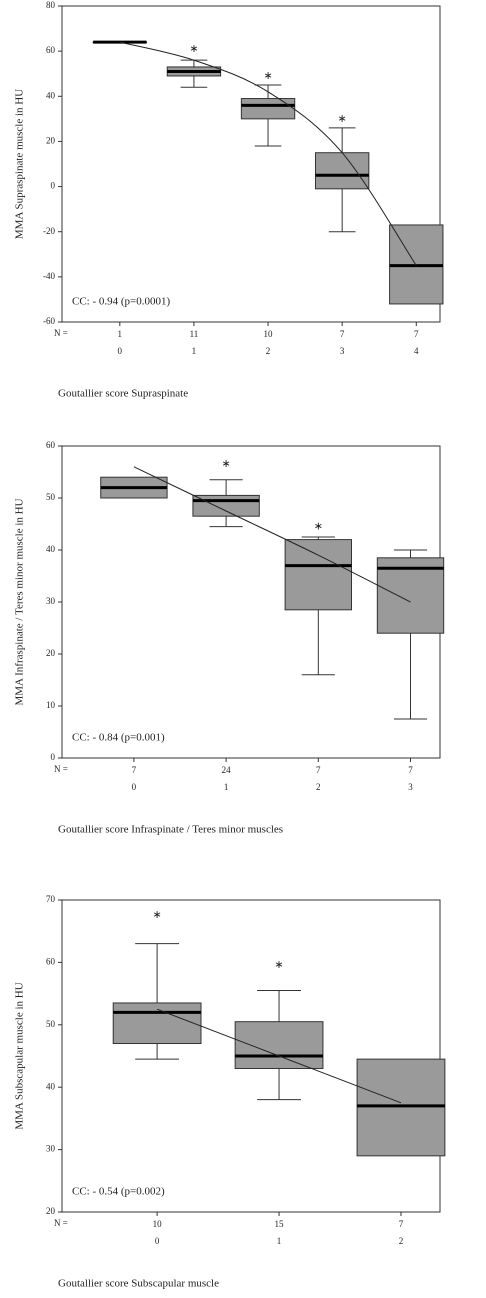 The height and width of the screenshot is (1298, 486). Describe the element at coordinates (51, 705) in the screenshot. I see `y-tick-label: 10` at that location.